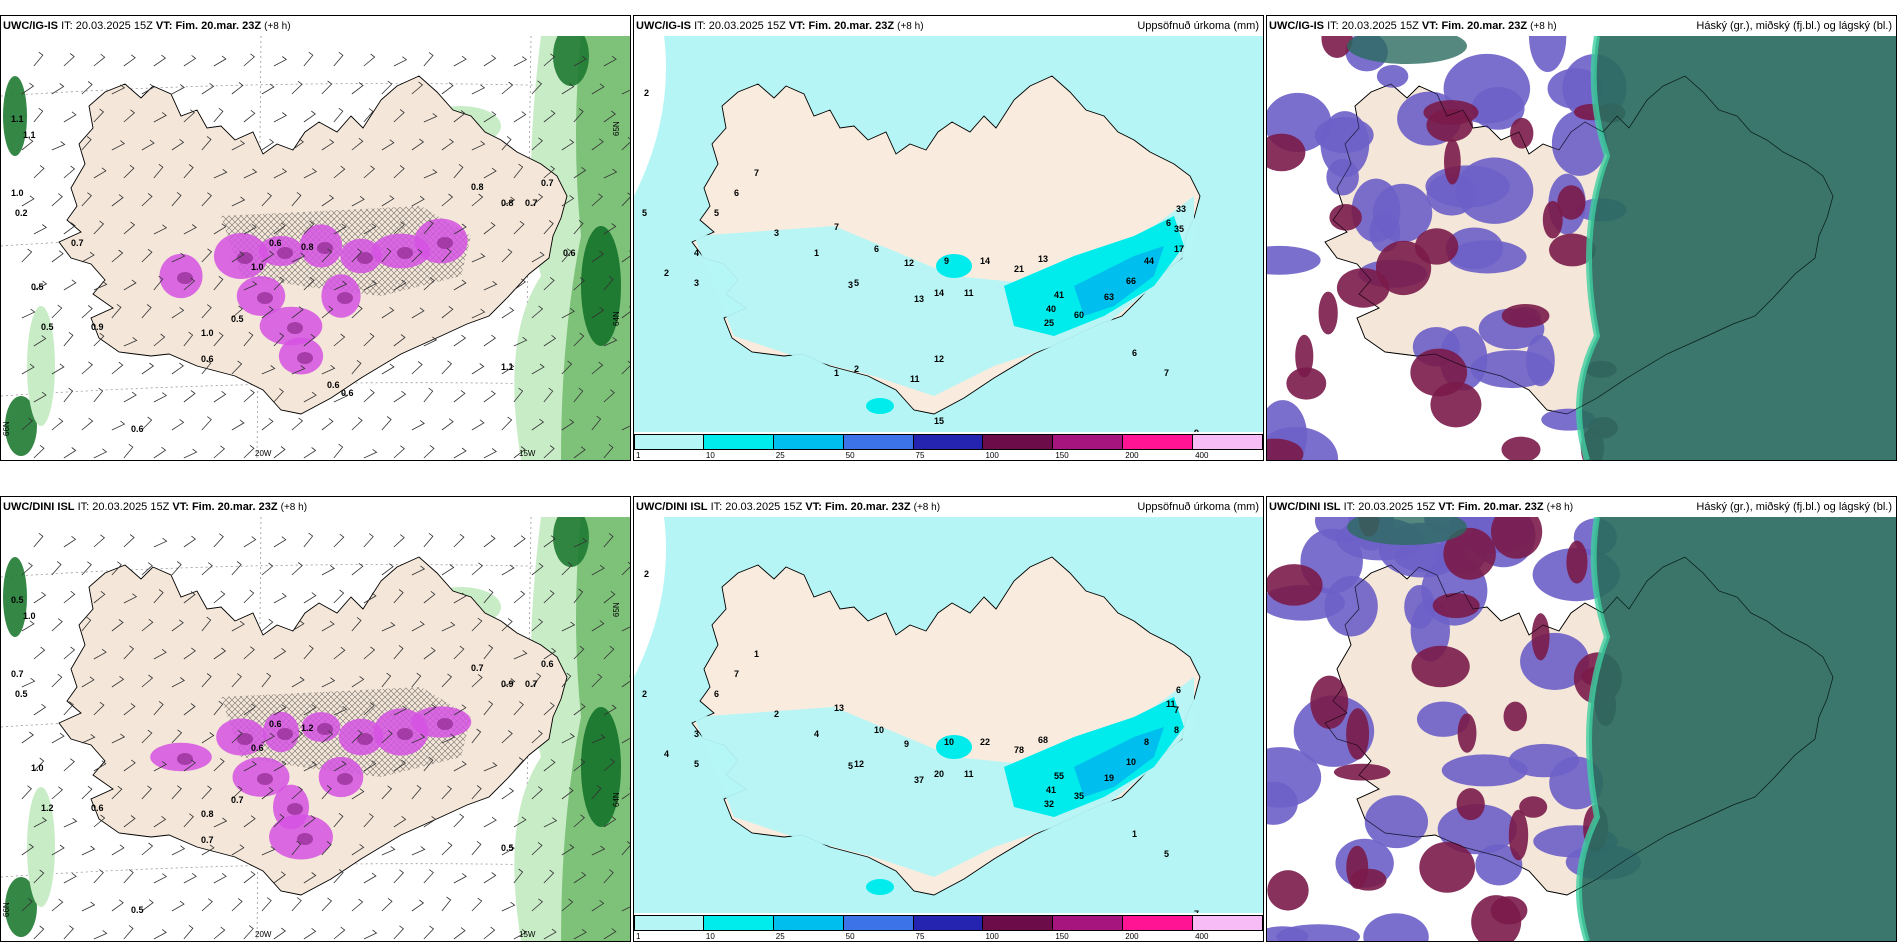 The image size is (1900, 950). Describe the element at coordinates (1296, 26) in the screenshot. I see `model-name: UWC/IG-IS` at that location.